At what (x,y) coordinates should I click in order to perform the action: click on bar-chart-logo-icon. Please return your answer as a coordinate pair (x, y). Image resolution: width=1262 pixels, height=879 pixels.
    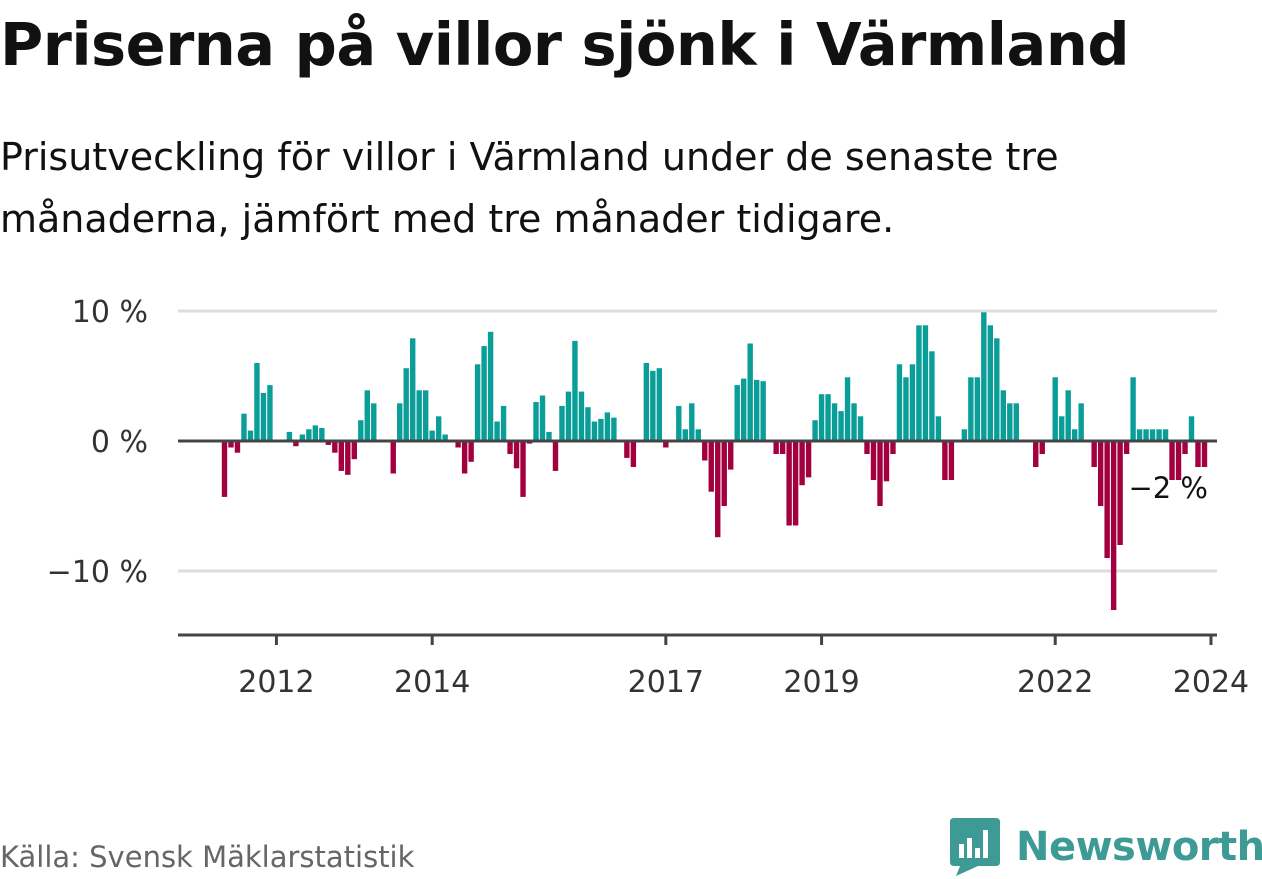
    Looking at the image, I should click on (975, 847).